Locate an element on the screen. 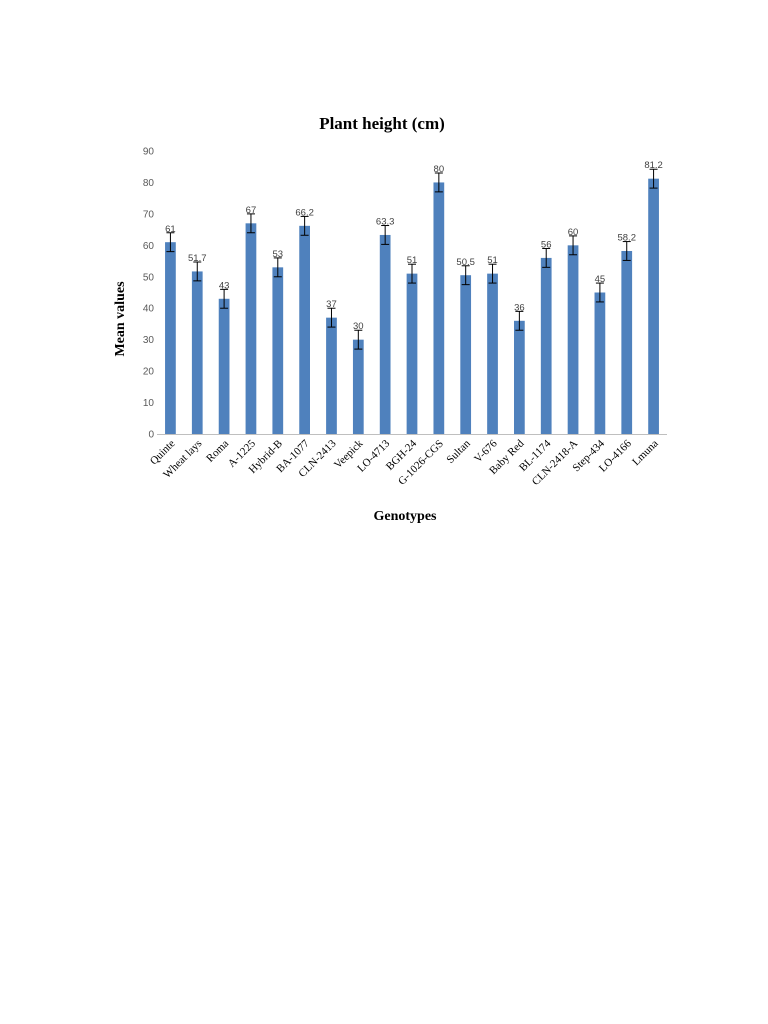 The width and height of the screenshot is (768, 1024). y-tick-label: 20 is located at coordinates (149, 372).